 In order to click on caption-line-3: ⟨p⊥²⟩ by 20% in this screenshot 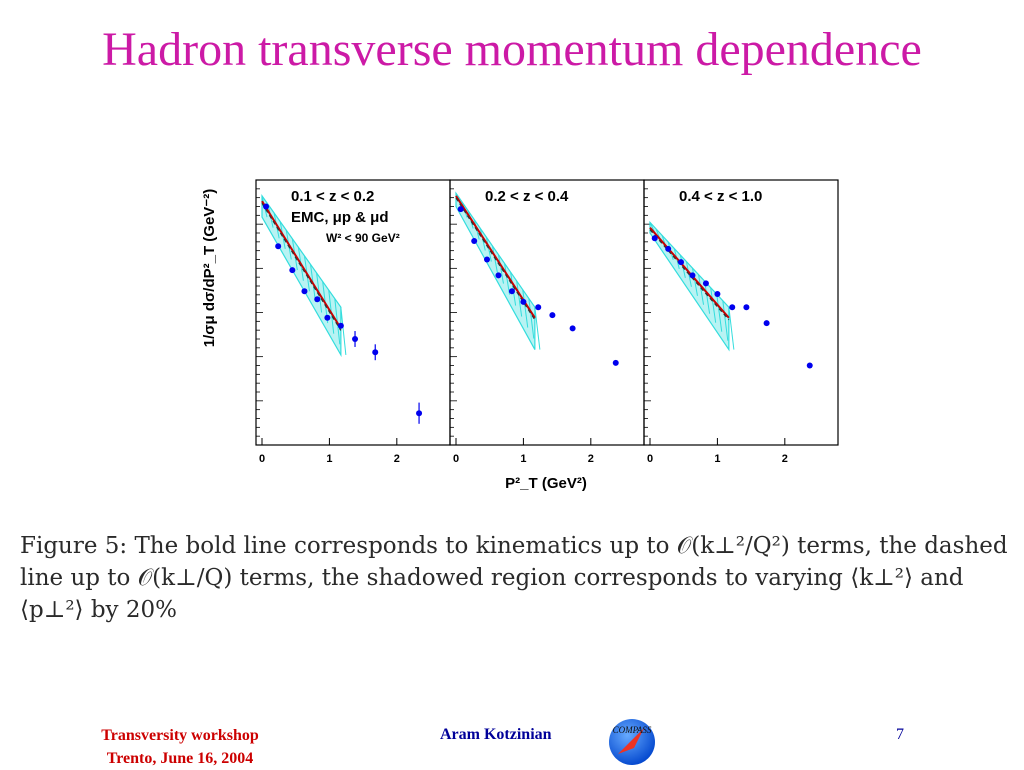, I will do `click(98, 610)`.